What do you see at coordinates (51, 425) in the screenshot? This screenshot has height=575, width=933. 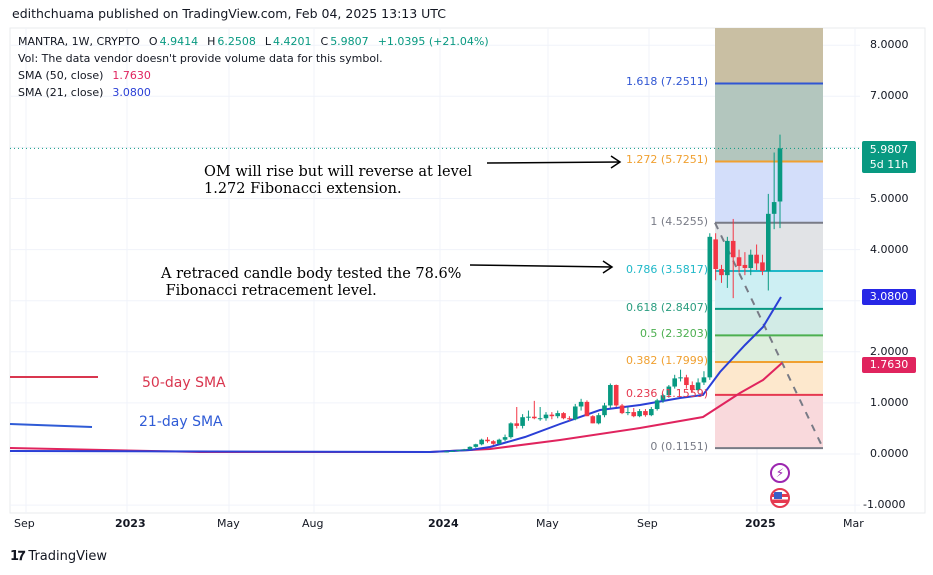 I see `sma21-key-line` at bounding box center [51, 425].